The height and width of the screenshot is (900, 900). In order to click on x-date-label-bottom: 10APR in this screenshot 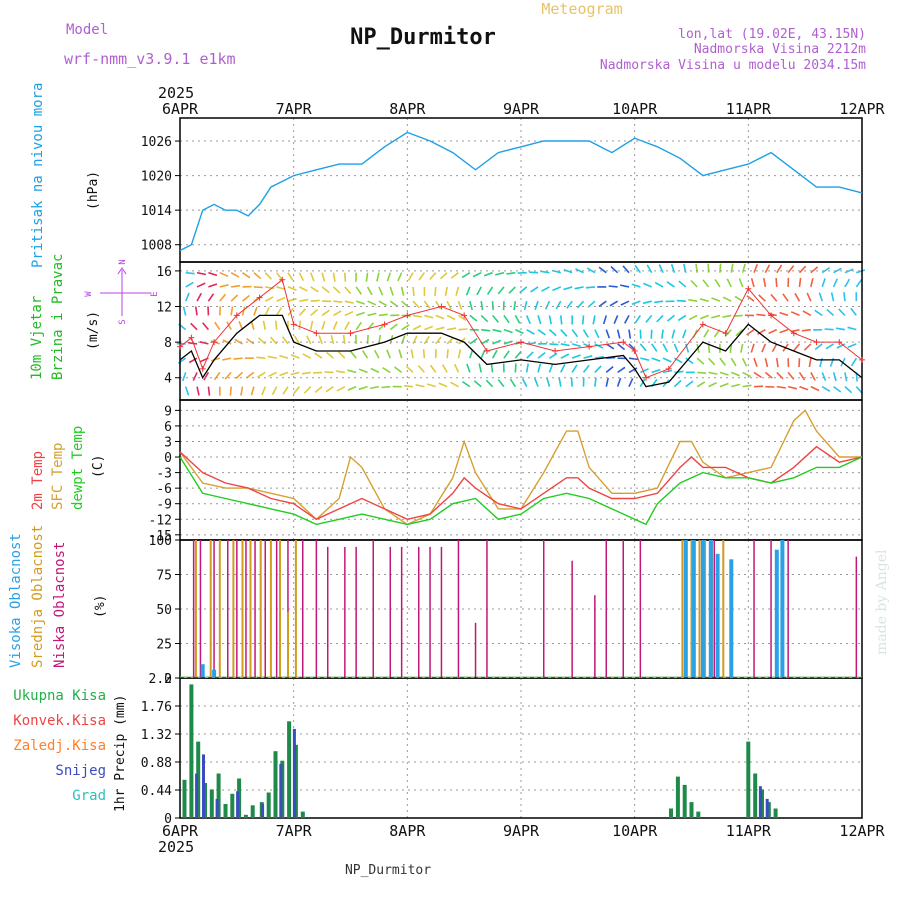, I will do `click(635, 831)`.